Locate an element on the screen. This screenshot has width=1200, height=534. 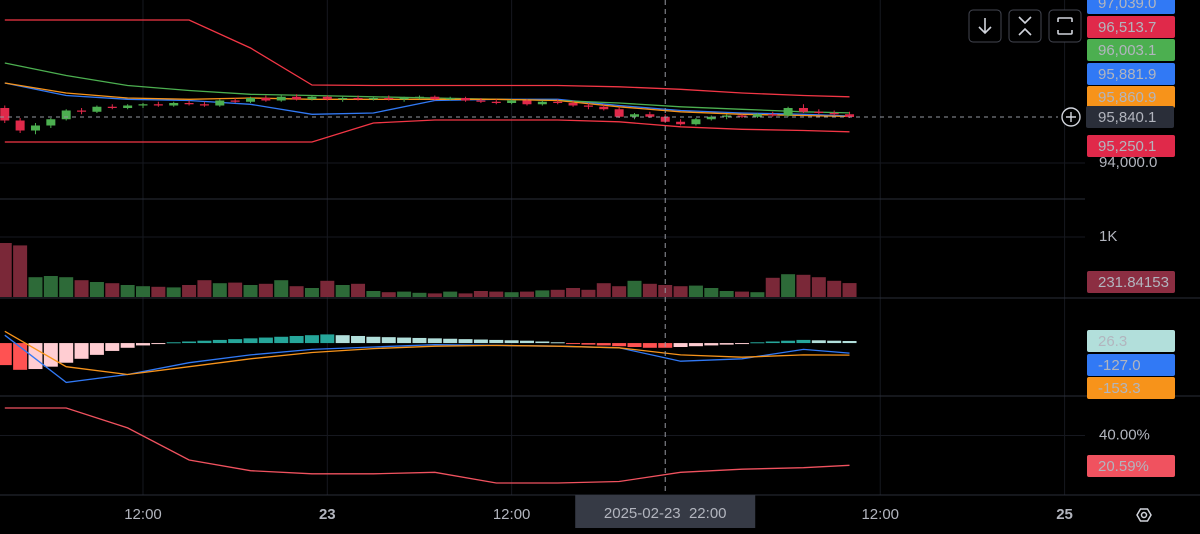
toolbar is located at coordinates (1025, 26).